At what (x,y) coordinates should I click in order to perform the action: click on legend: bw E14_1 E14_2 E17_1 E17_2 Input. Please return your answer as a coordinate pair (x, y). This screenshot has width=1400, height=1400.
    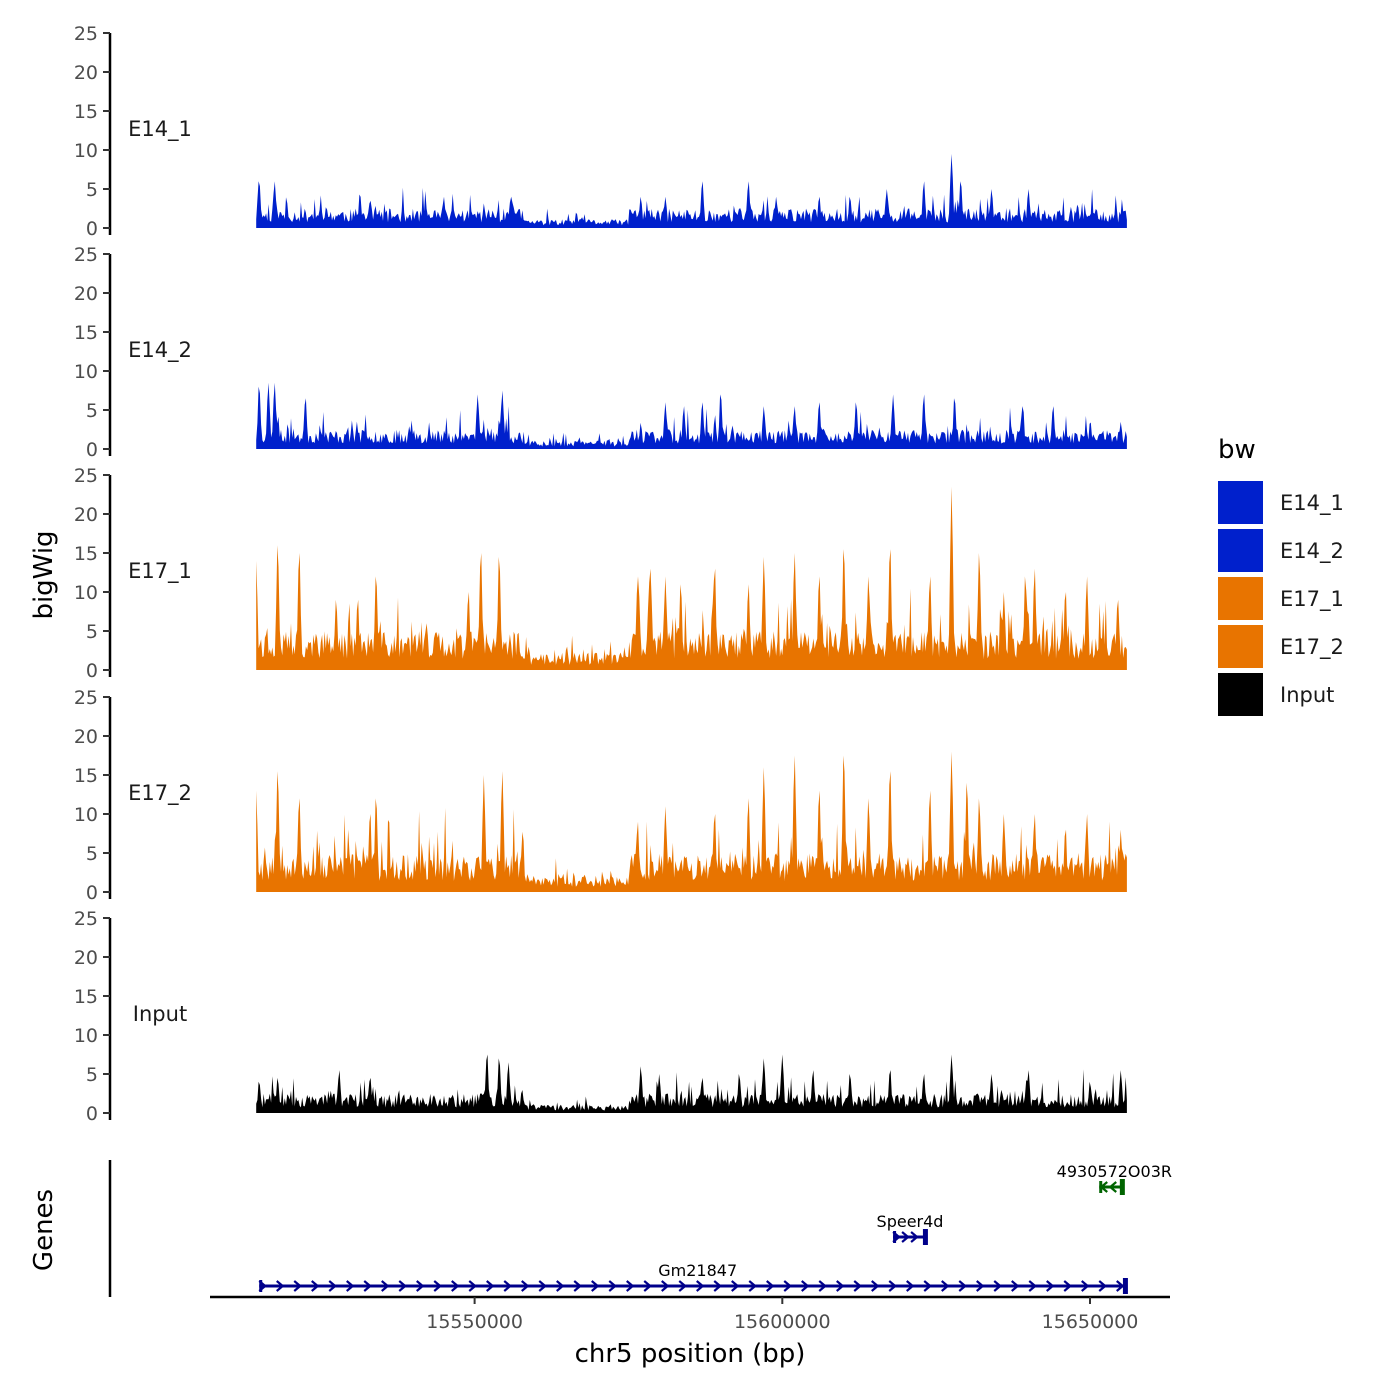
    Looking at the image, I should click on (1281, 575).